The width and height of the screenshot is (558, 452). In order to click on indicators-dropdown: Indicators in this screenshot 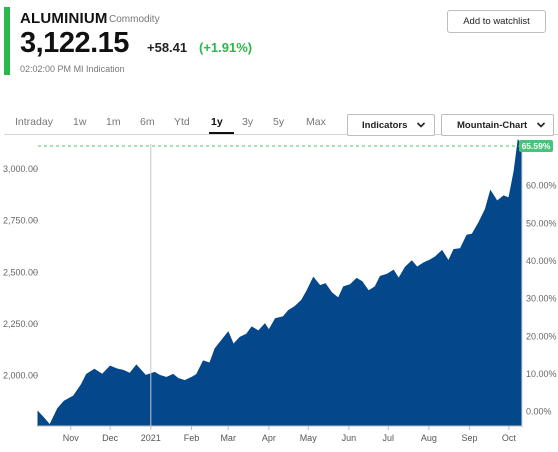, I will do `click(391, 125)`.